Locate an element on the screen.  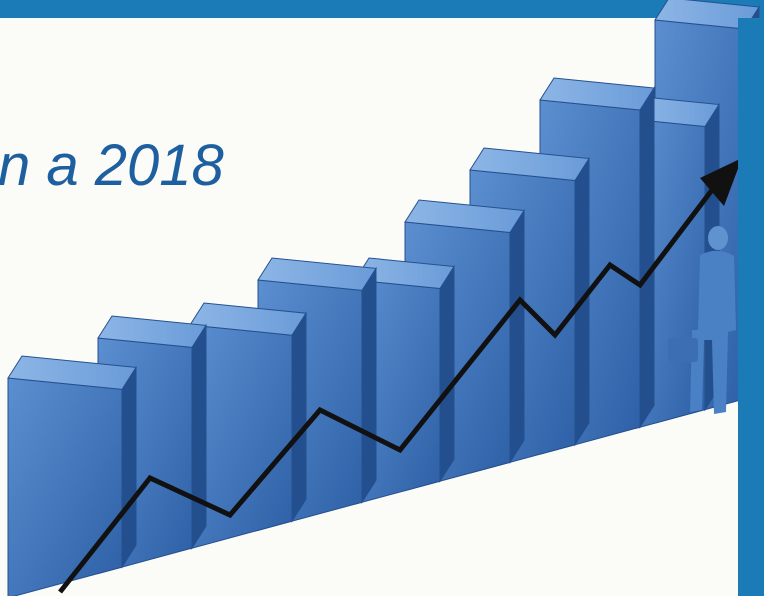
top-band is located at coordinates (382, 9).